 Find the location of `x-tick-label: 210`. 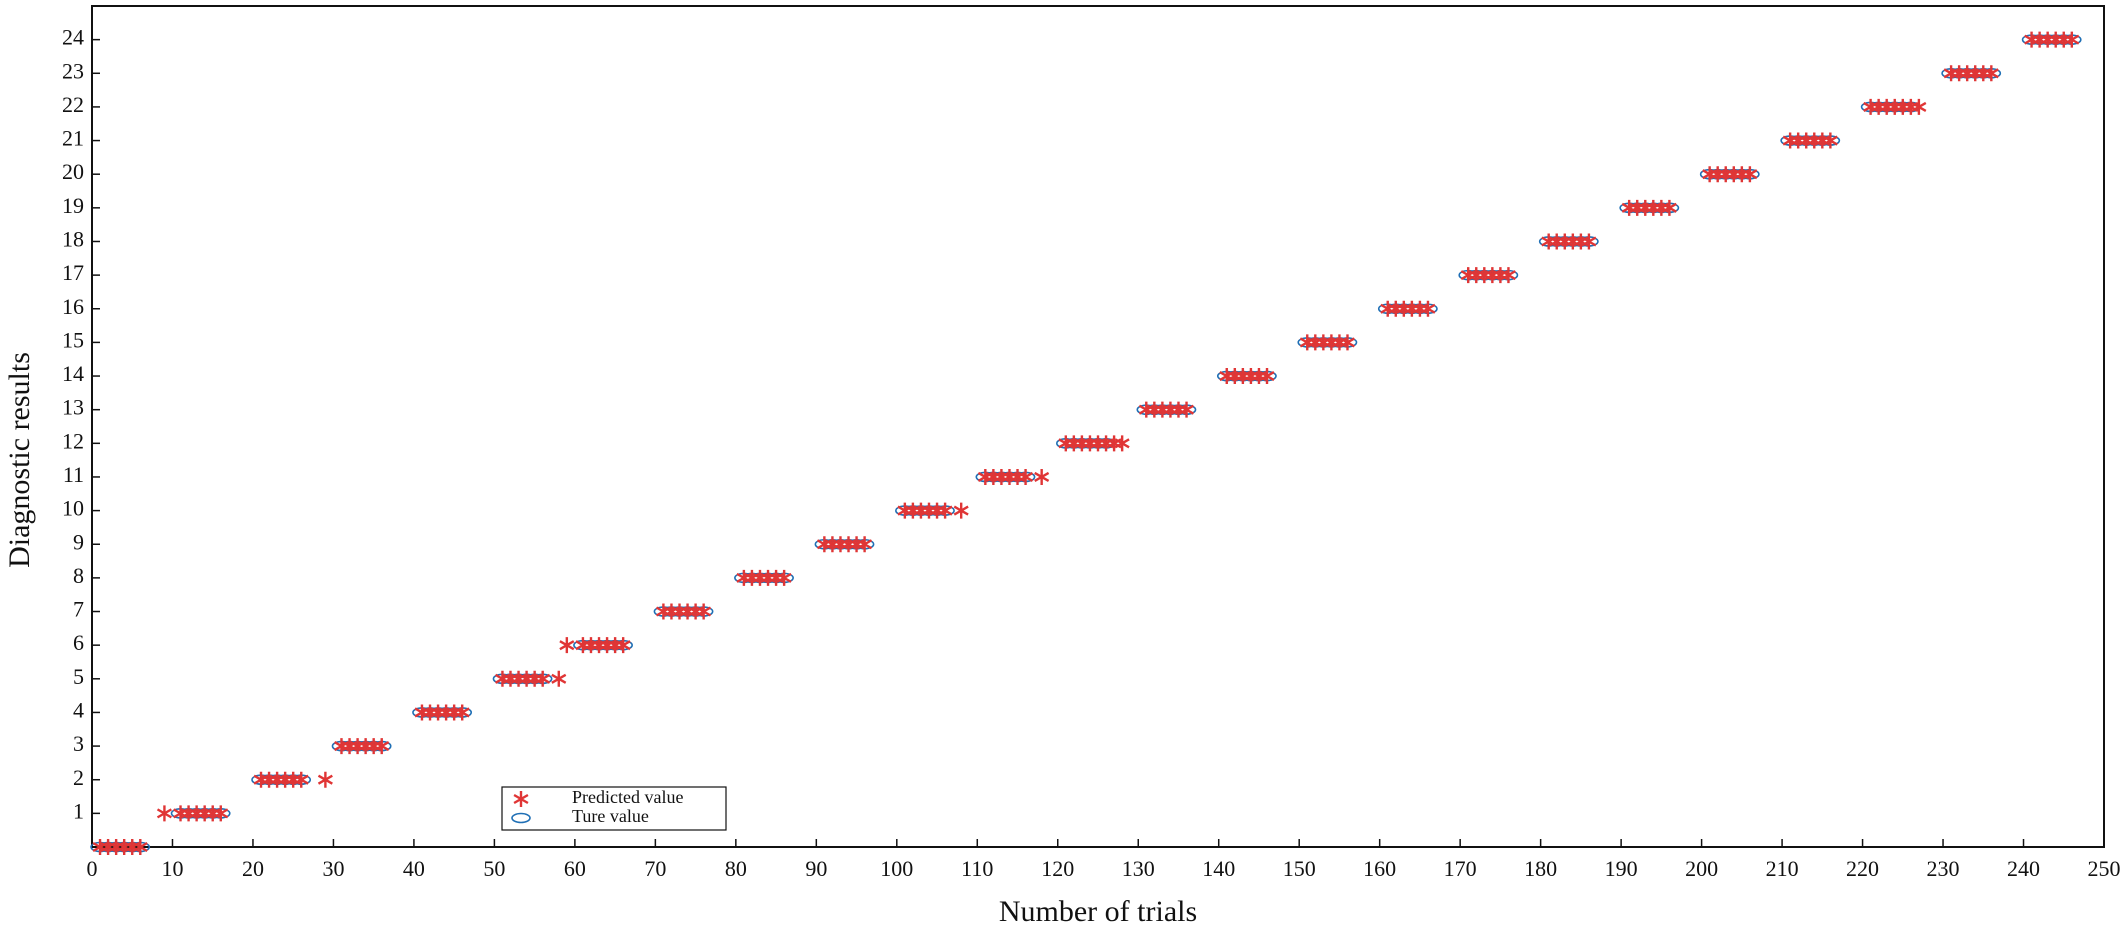

x-tick-label: 210 is located at coordinates (1782, 868).